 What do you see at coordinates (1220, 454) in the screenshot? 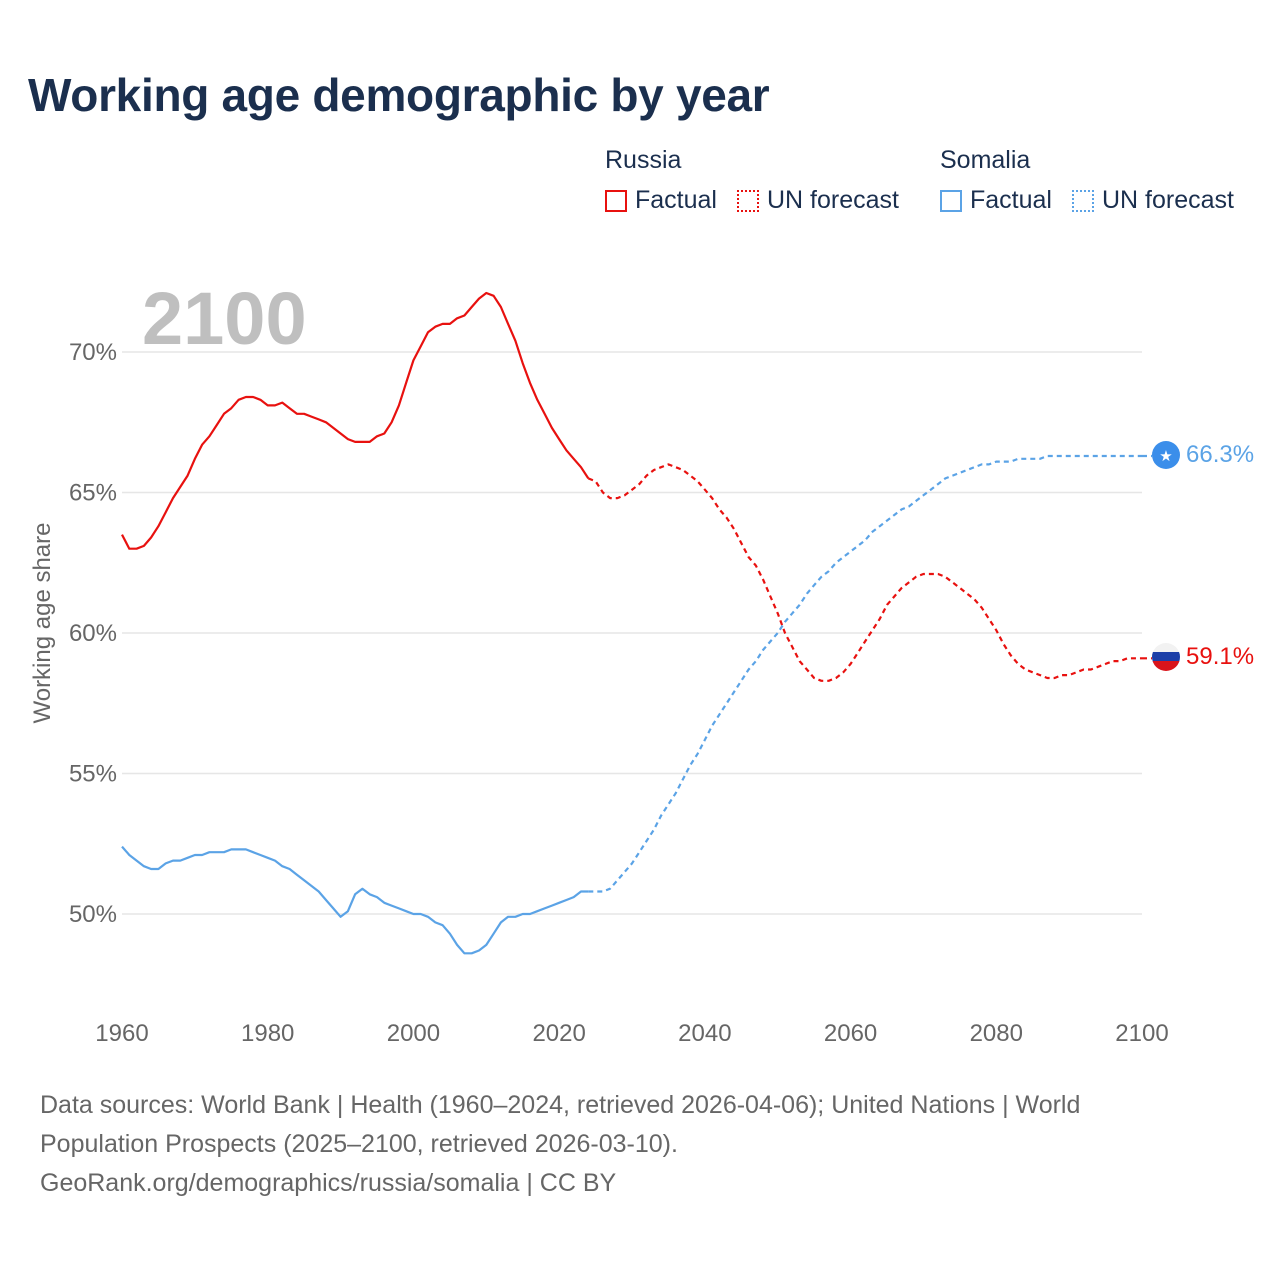
I see `somalia-end-label: 66.3%` at bounding box center [1220, 454].